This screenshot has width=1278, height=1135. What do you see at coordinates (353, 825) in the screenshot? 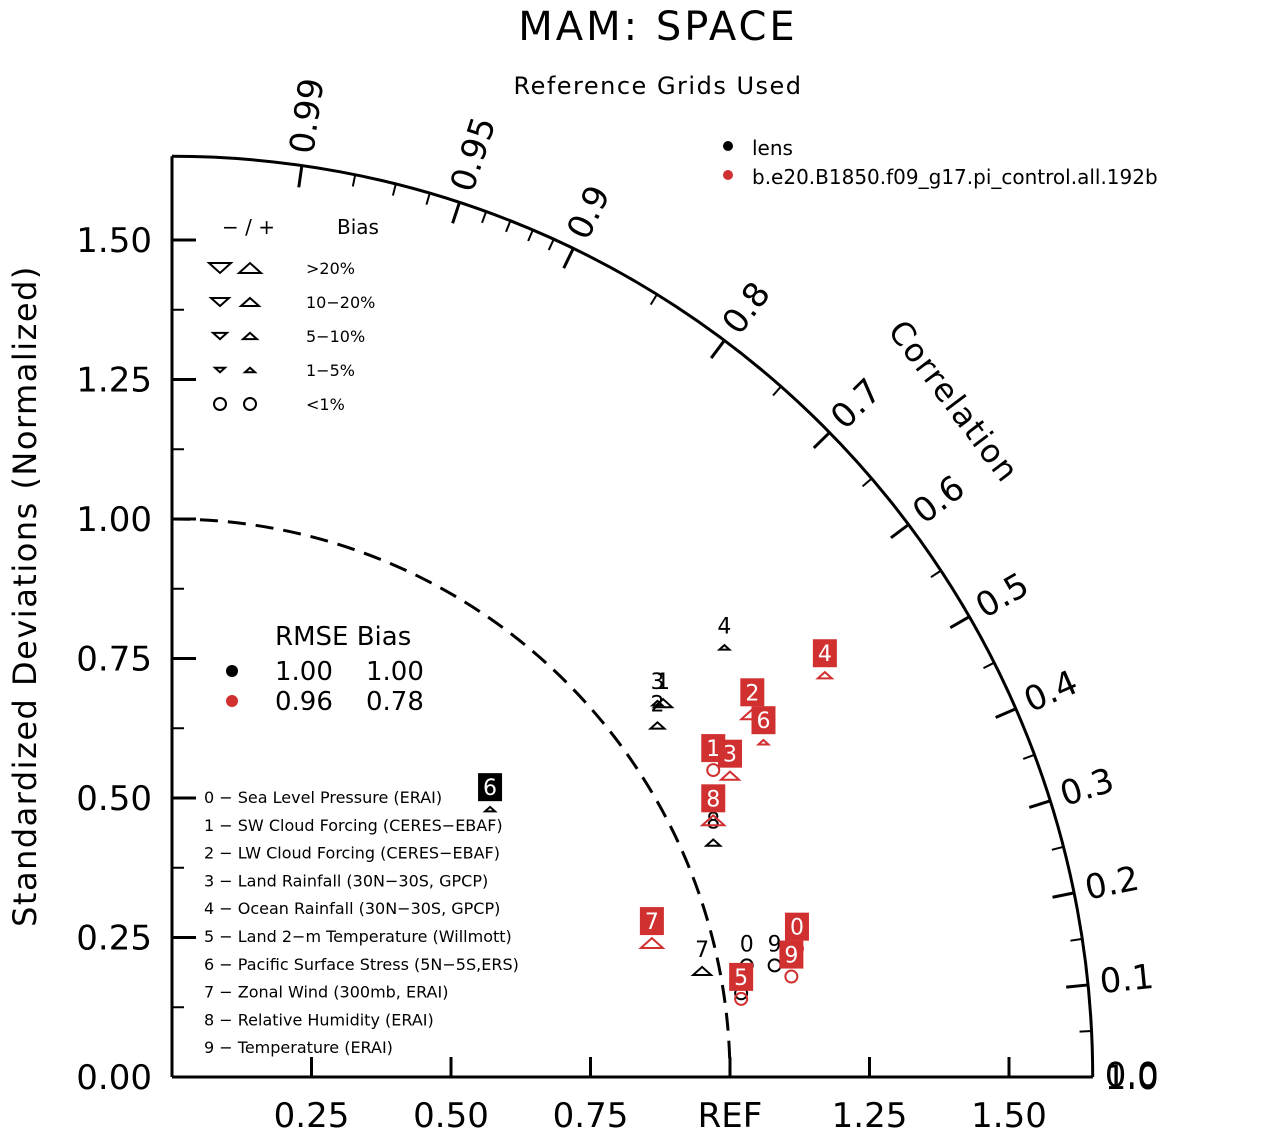
I see `variable-legend-item: 1 − SW Cloud Forcing (CERES−EBAF)` at bounding box center [353, 825].